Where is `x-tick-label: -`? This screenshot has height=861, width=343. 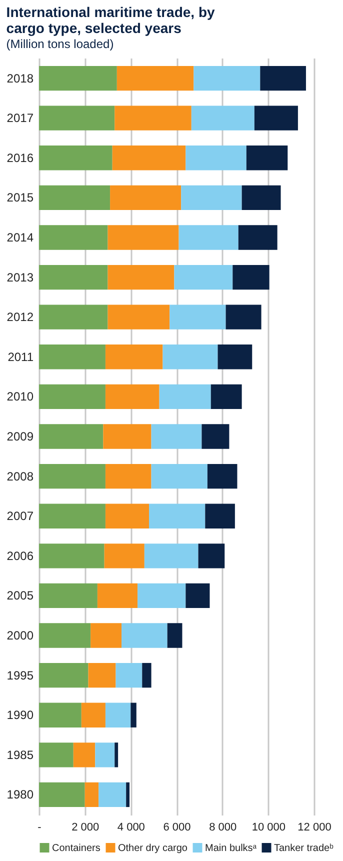
x-tick-label: - is located at coordinates (40, 828).